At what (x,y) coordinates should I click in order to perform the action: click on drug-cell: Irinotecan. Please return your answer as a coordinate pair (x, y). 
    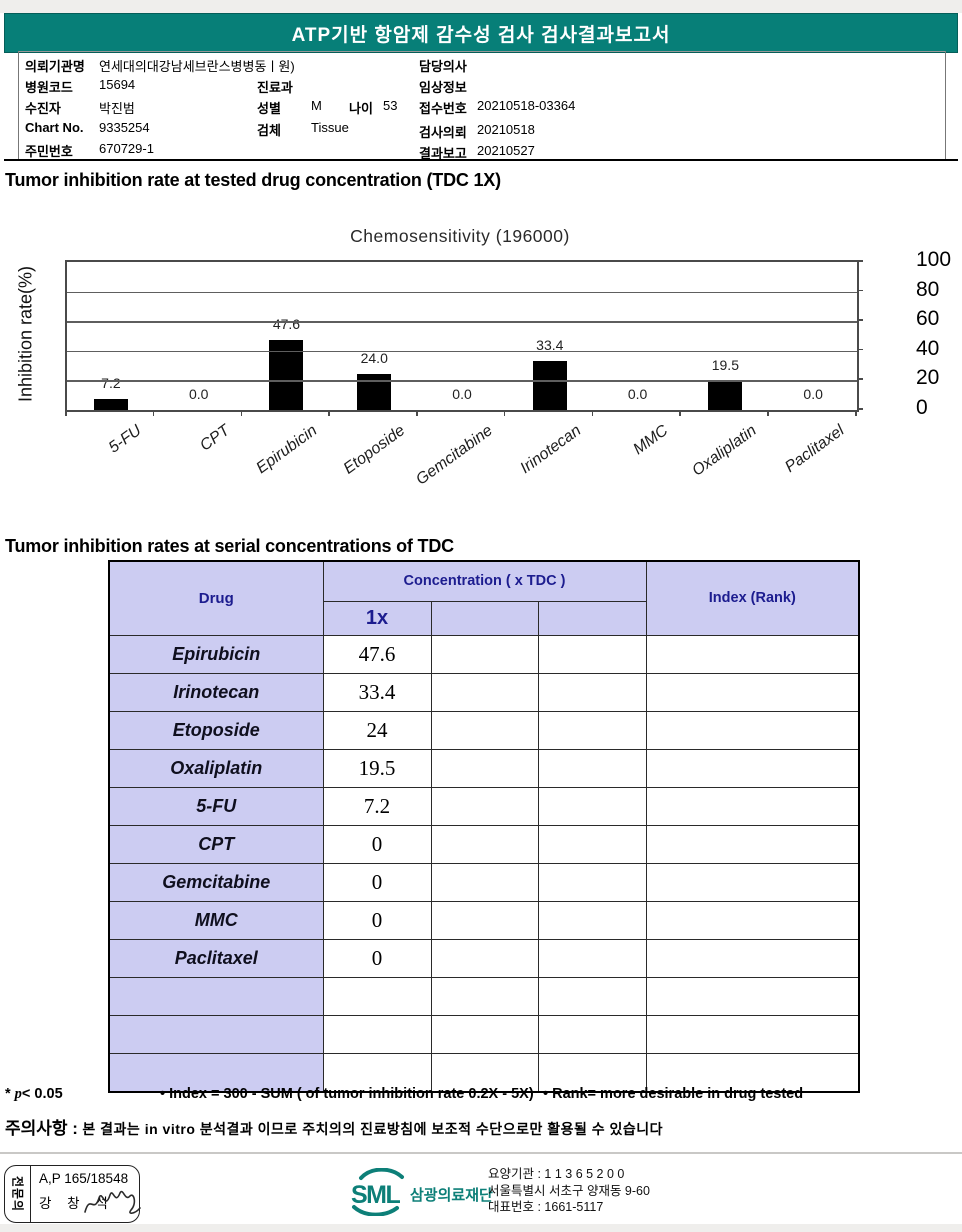
    Looking at the image, I should click on (216, 692).